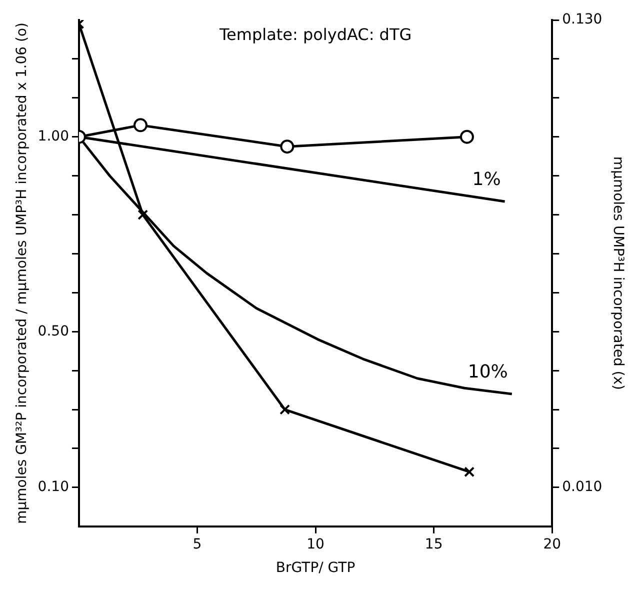  What do you see at coordinates (53, 331) in the screenshot?
I see `y-tick-label: 0.50` at bounding box center [53, 331].